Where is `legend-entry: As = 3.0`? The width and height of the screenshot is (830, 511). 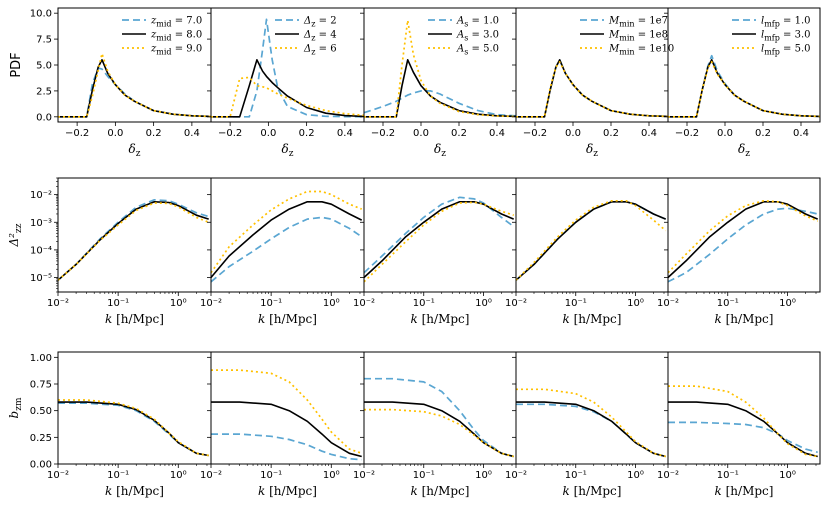 legend-entry: As = 3.0 is located at coordinates (477, 36).